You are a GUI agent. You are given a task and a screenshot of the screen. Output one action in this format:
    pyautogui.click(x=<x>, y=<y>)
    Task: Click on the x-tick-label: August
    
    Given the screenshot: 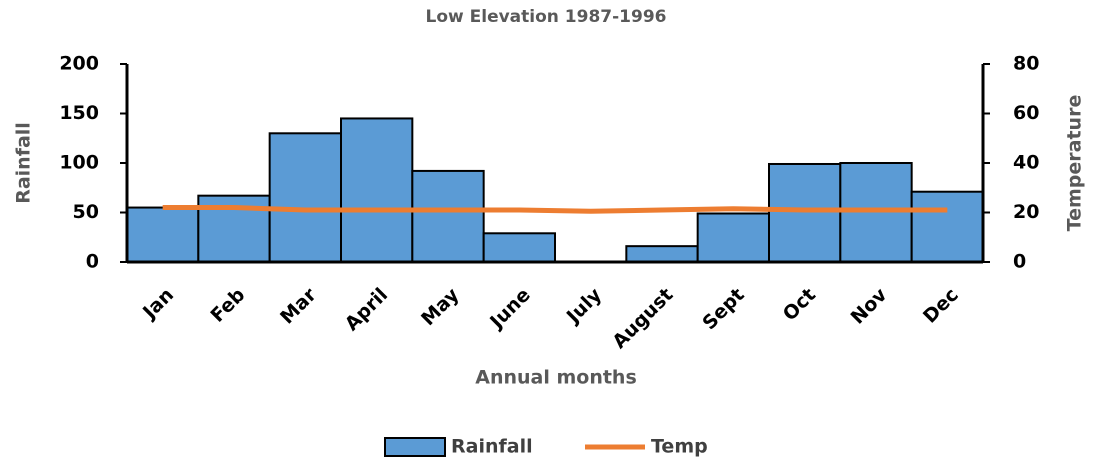 What is the action you would take?
    pyautogui.click(x=642, y=318)
    